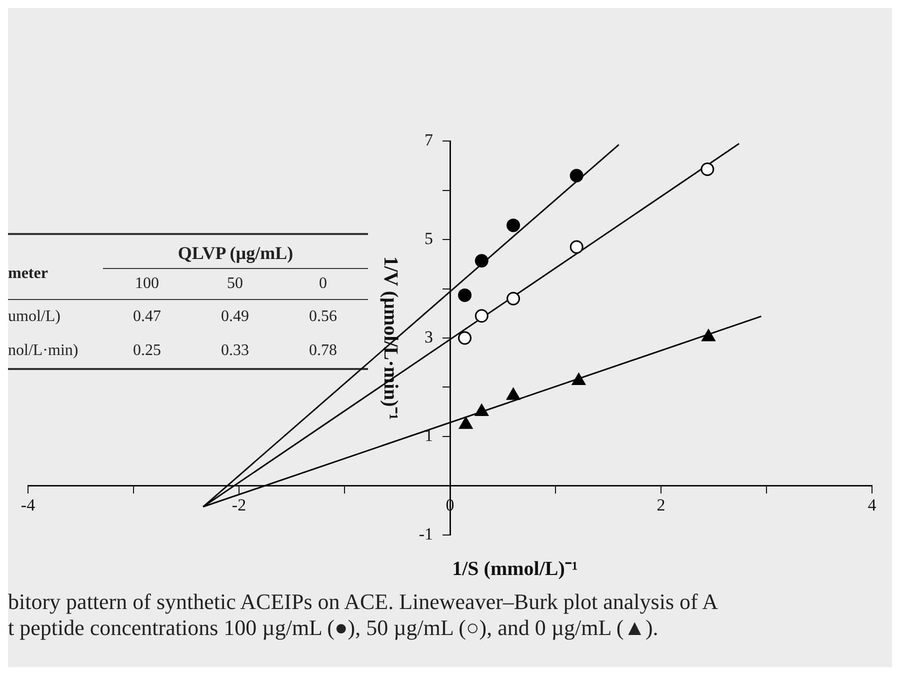  What do you see at coordinates (235, 256) in the screenshot?
I see `text: QLVP (µg/mL)` at bounding box center [235, 256].